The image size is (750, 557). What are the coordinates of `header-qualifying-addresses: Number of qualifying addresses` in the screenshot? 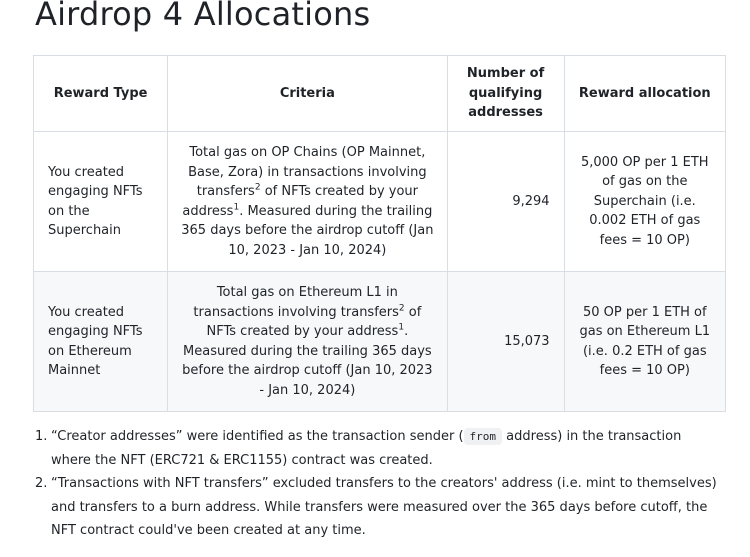 It's located at (505, 93).